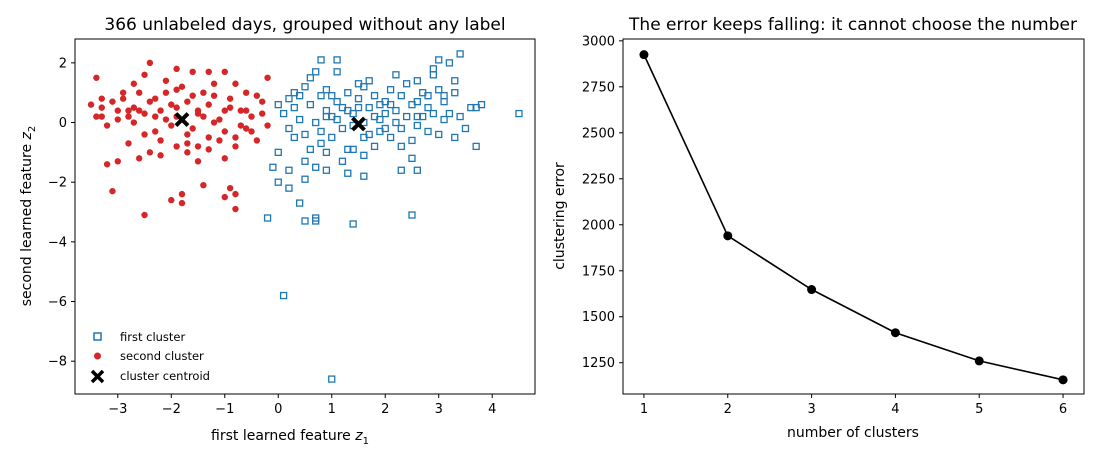 This screenshot has height=462, width=1100. What do you see at coordinates (224, 409) in the screenshot?
I see `scatter-xtick-label: −1` at bounding box center [224, 409].